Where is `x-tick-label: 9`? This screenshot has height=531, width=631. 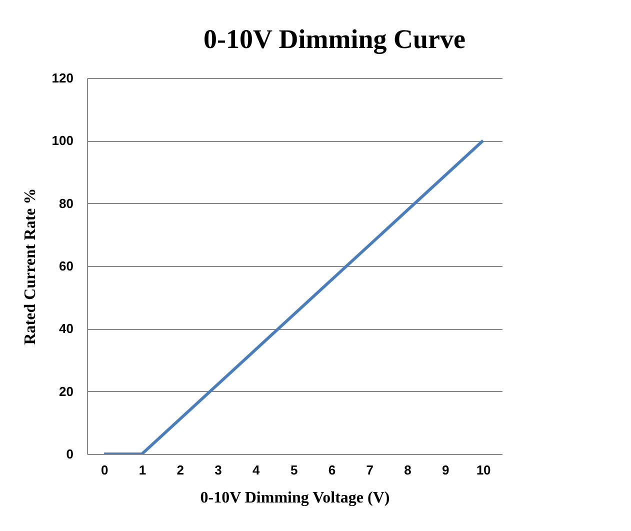 x-tick-label: 9 is located at coordinates (446, 470).